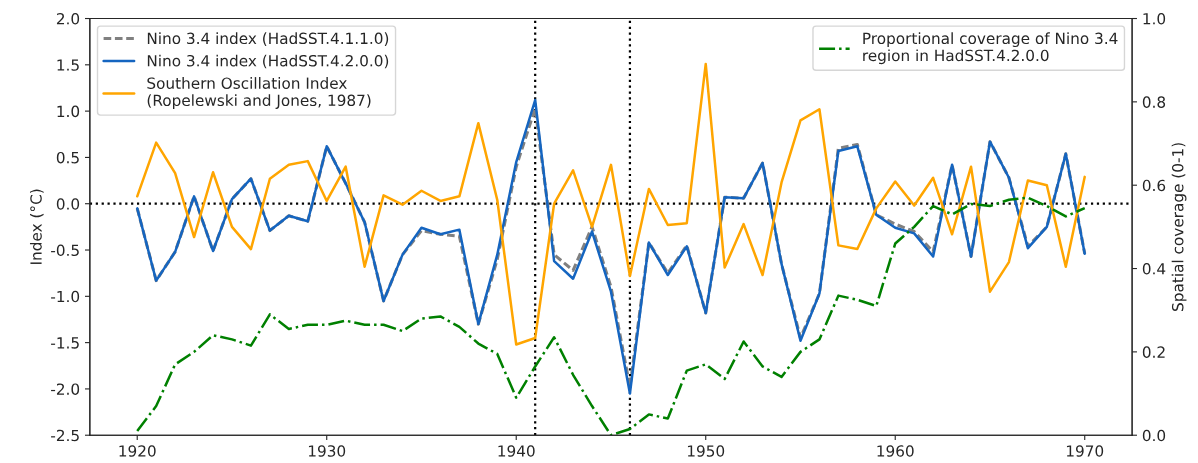 The height and width of the screenshot is (463, 1198). I want to click on x-tick-label: 1960, so click(895, 451).